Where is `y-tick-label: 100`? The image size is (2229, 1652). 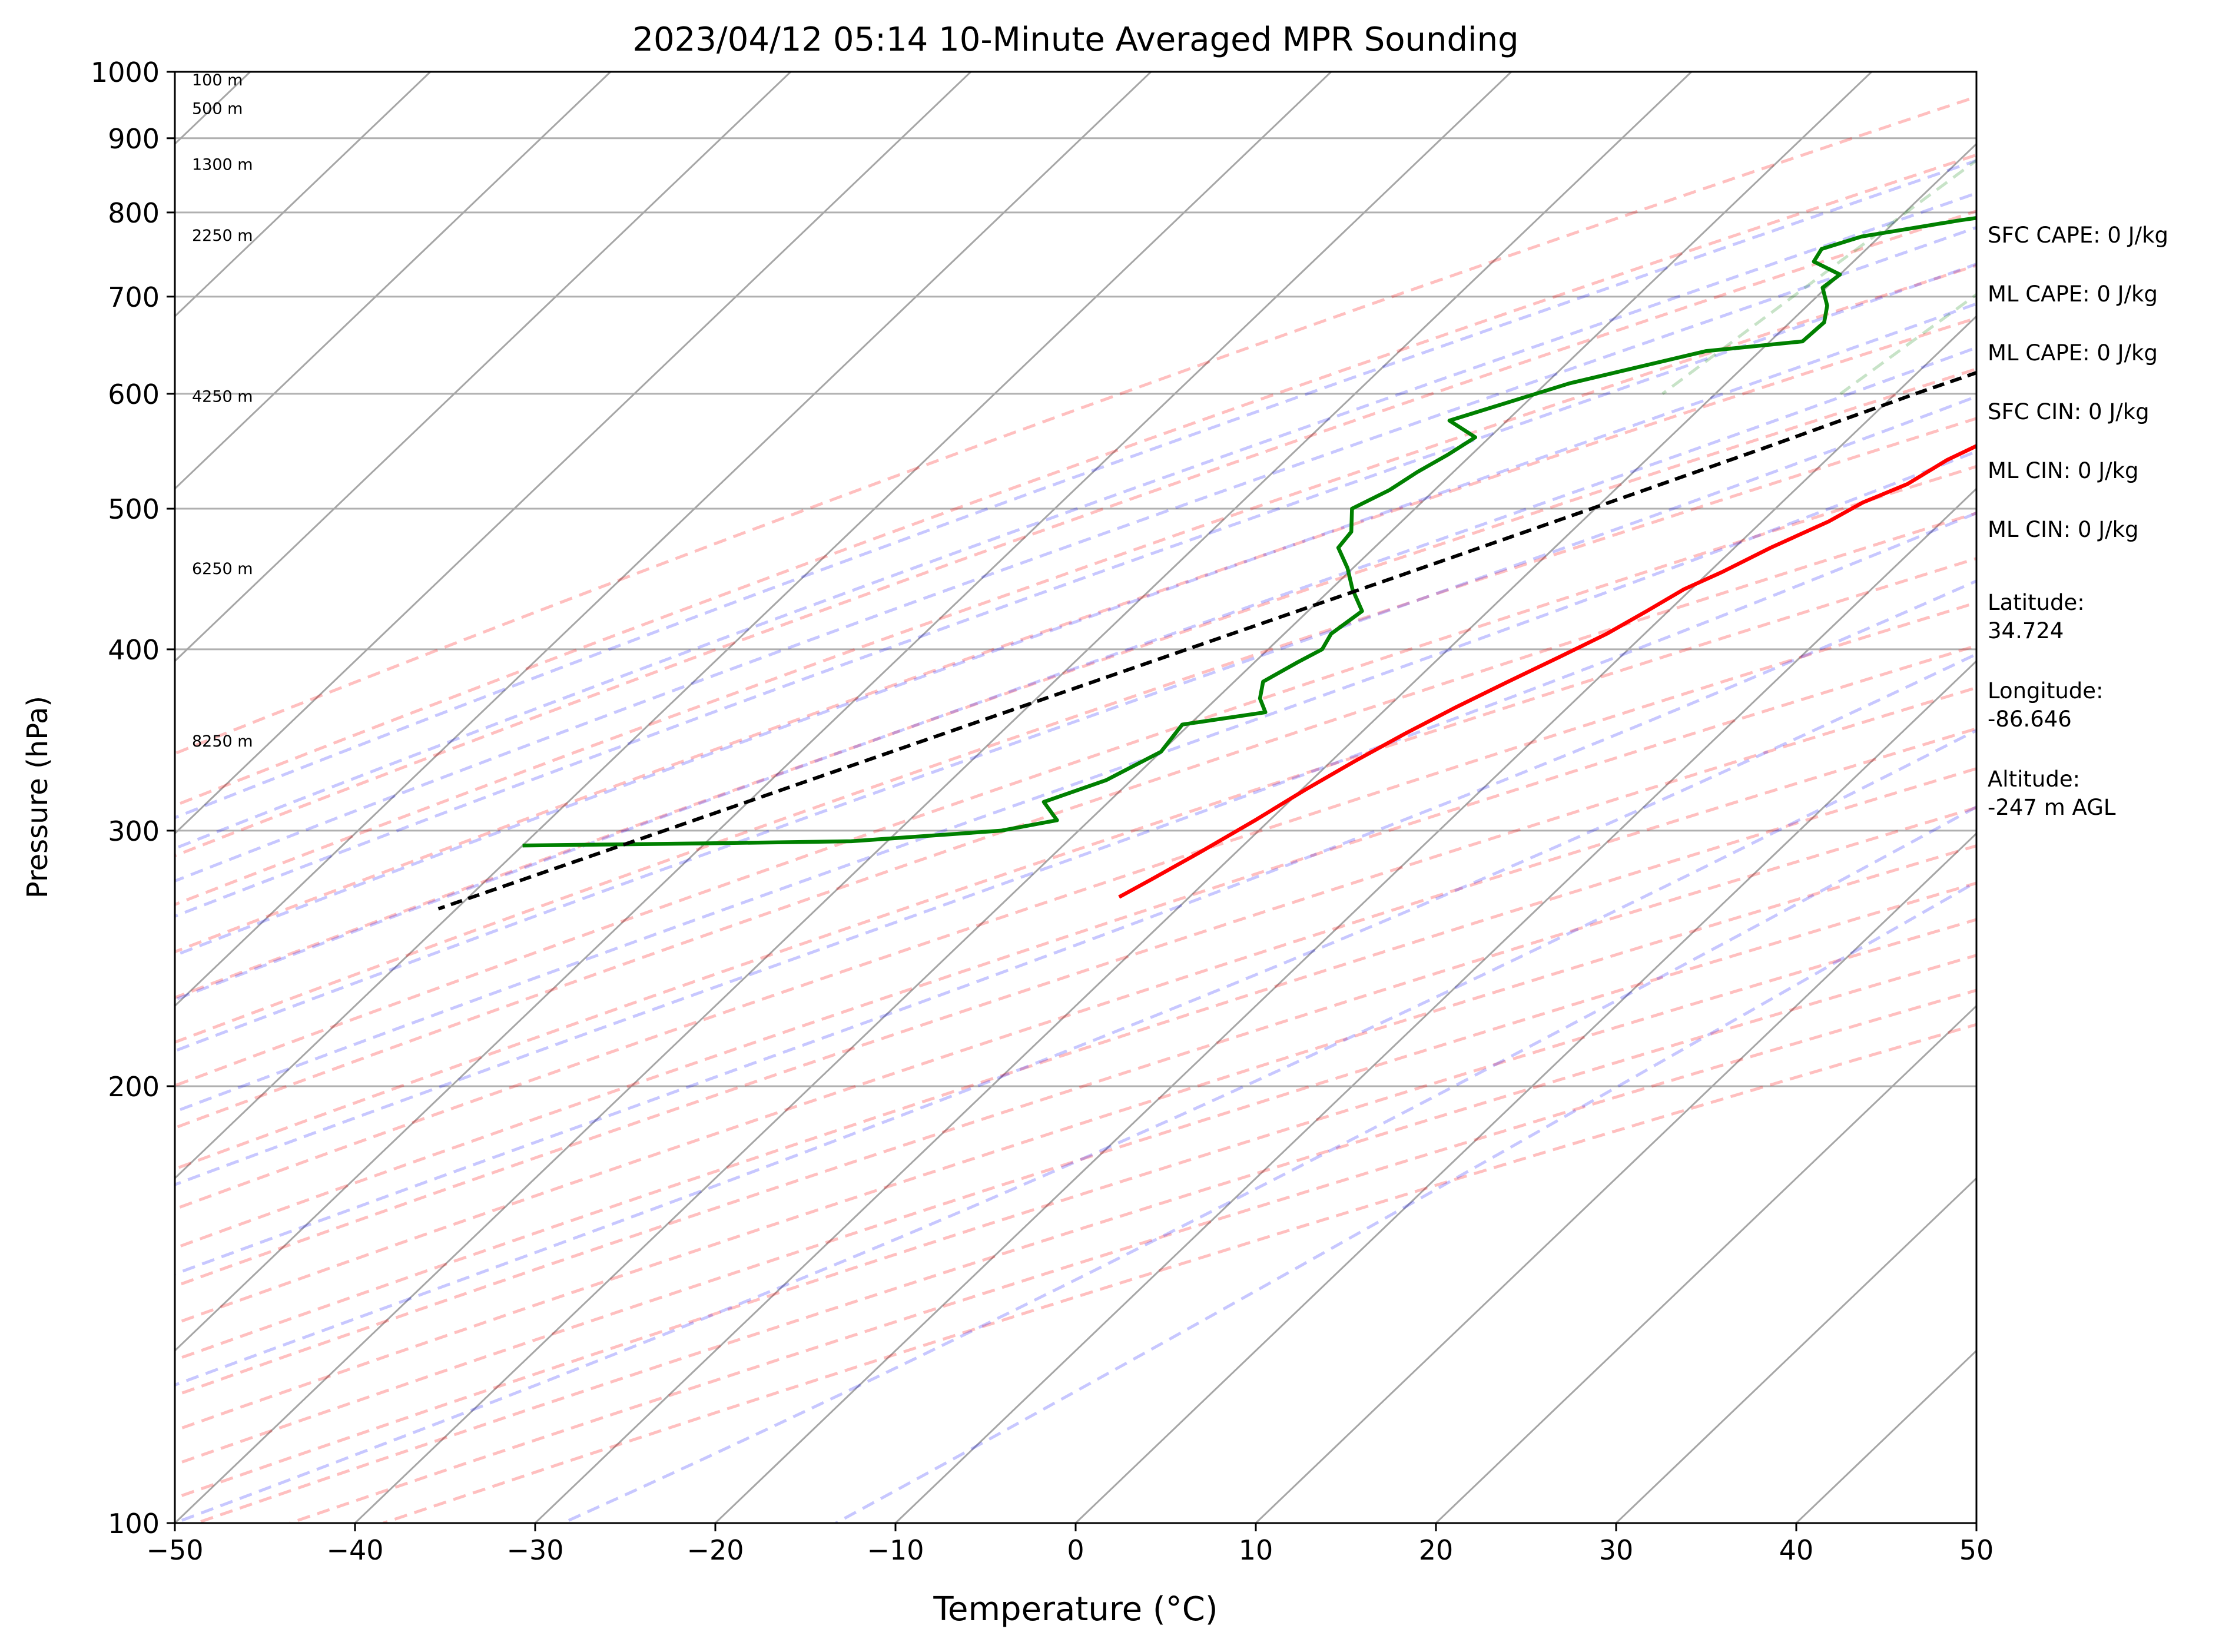 y-tick-label: 100 is located at coordinates (134, 1524).